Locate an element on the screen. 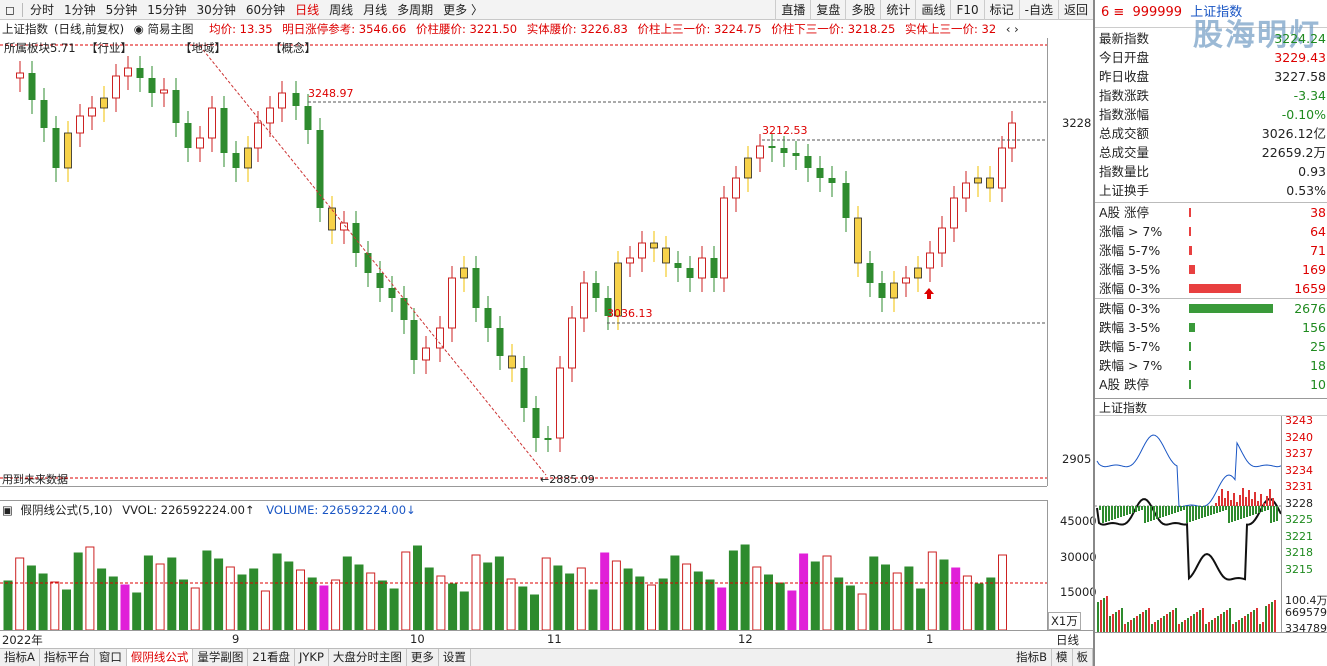 This screenshot has width=1327, height=666. main-chart-selector: ◉ 简易主图 is located at coordinates (163, 29).